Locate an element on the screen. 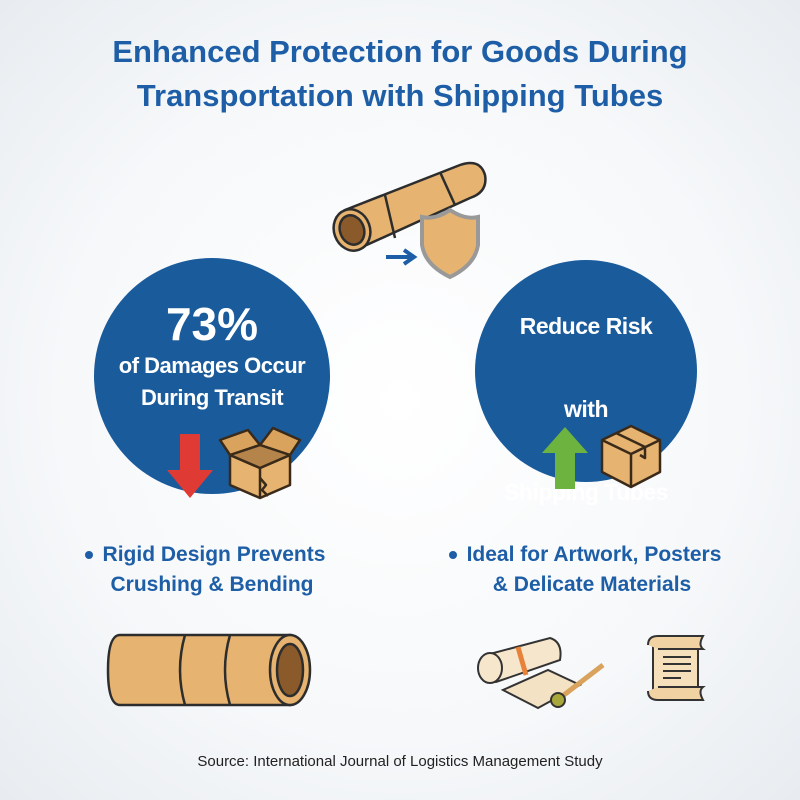 The height and width of the screenshot is (800, 800). bullet-rigid-design: Rigid Design Prevents Crushing & Bending is located at coordinates (205, 570).